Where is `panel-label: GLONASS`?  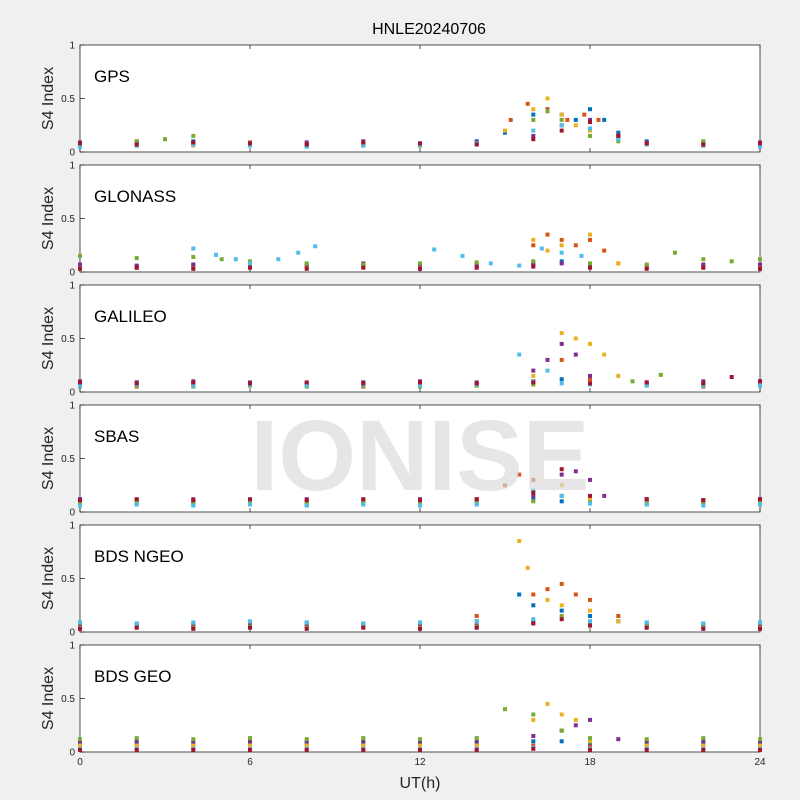 panel-label: GLONASS is located at coordinates (135, 196).